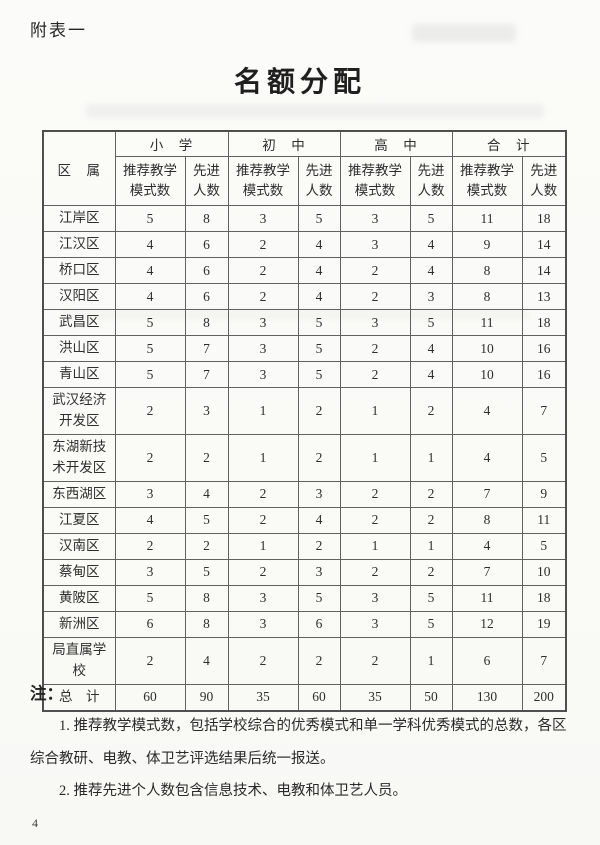 This screenshot has height=845, width=600. I want to click on subheader-model-junior: 推荐教学 模式数, so click(263, 181).